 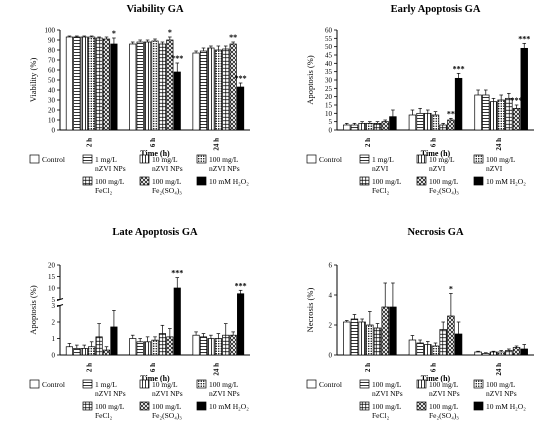 What do you see at coordinates (451, 113) in the screenshot?
I see `significance-label: **` at bounding box center [451, 113].